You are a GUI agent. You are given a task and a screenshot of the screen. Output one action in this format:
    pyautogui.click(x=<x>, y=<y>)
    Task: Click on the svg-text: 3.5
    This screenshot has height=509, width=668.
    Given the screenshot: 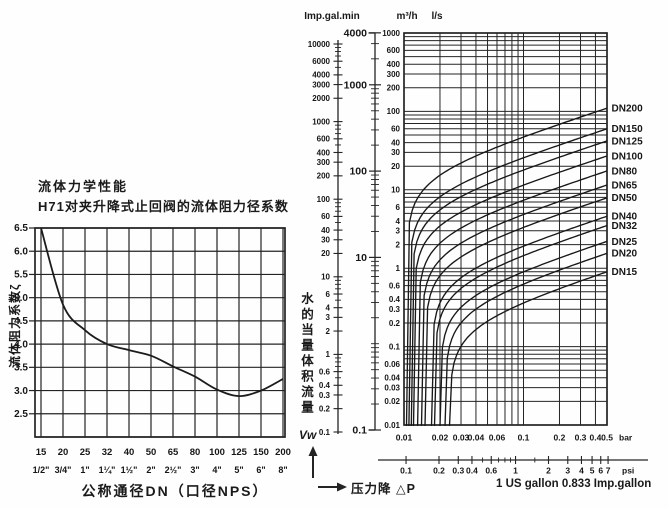 What is the action you would take?
    pyautogui.click(x=21, y=368)
    